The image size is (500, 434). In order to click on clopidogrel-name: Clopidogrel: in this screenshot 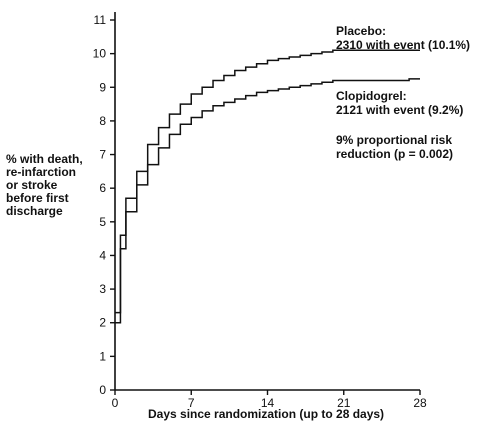, I will do `click(371, 96)`.